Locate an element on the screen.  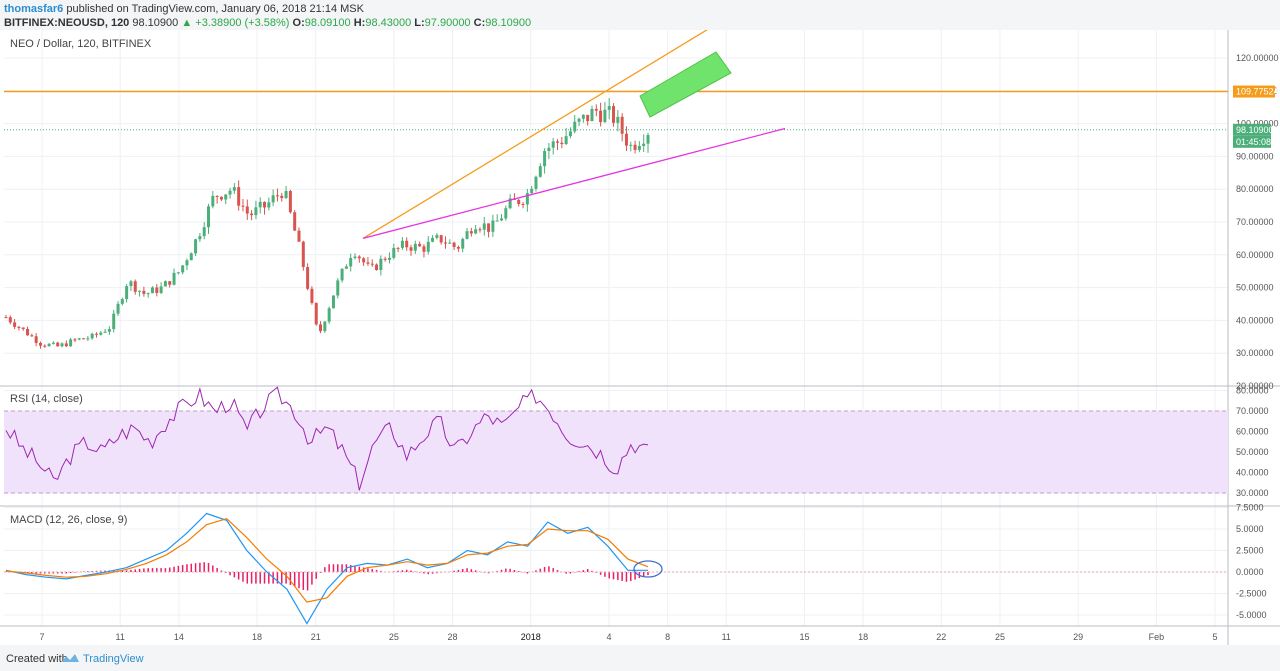
open-label: O: is located at coordinates (298, 23).